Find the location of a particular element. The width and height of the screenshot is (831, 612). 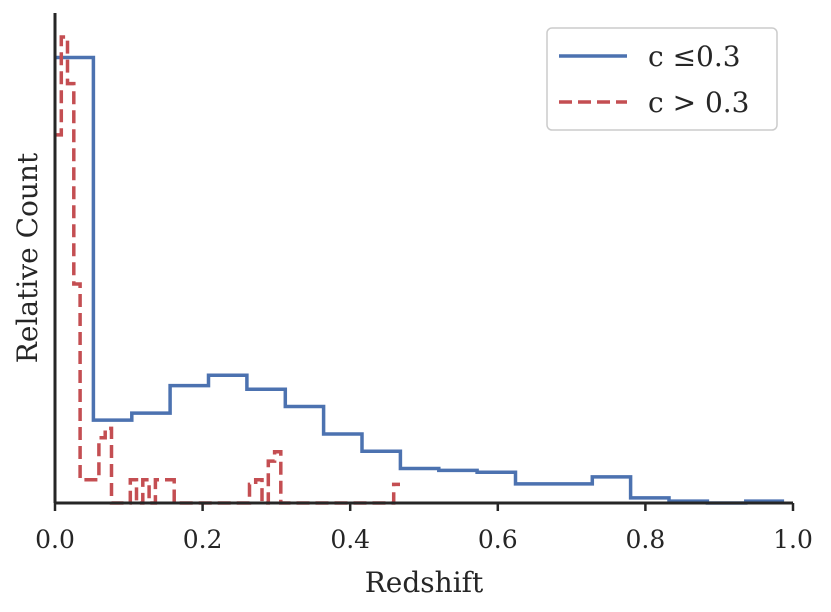

x-ticks: 0.0 0.2 0.4 0.6 0.8 1.0 is located at coordinates (424, 528).